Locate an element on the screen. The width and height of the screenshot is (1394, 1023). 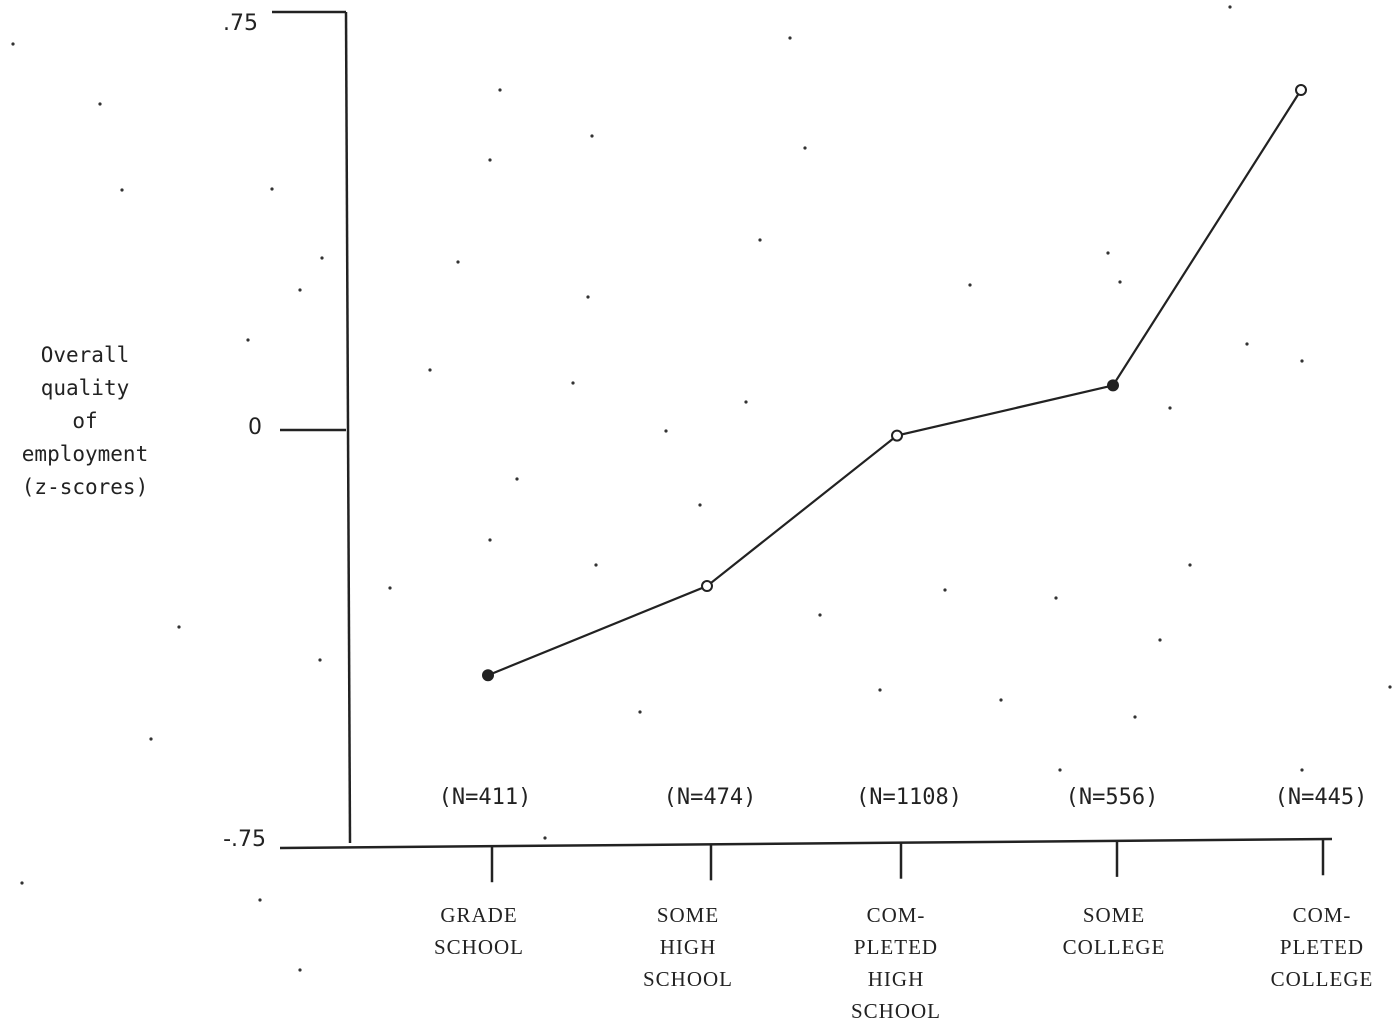
sample-size-label: (N=556) is located at coordinates (1112, 797).